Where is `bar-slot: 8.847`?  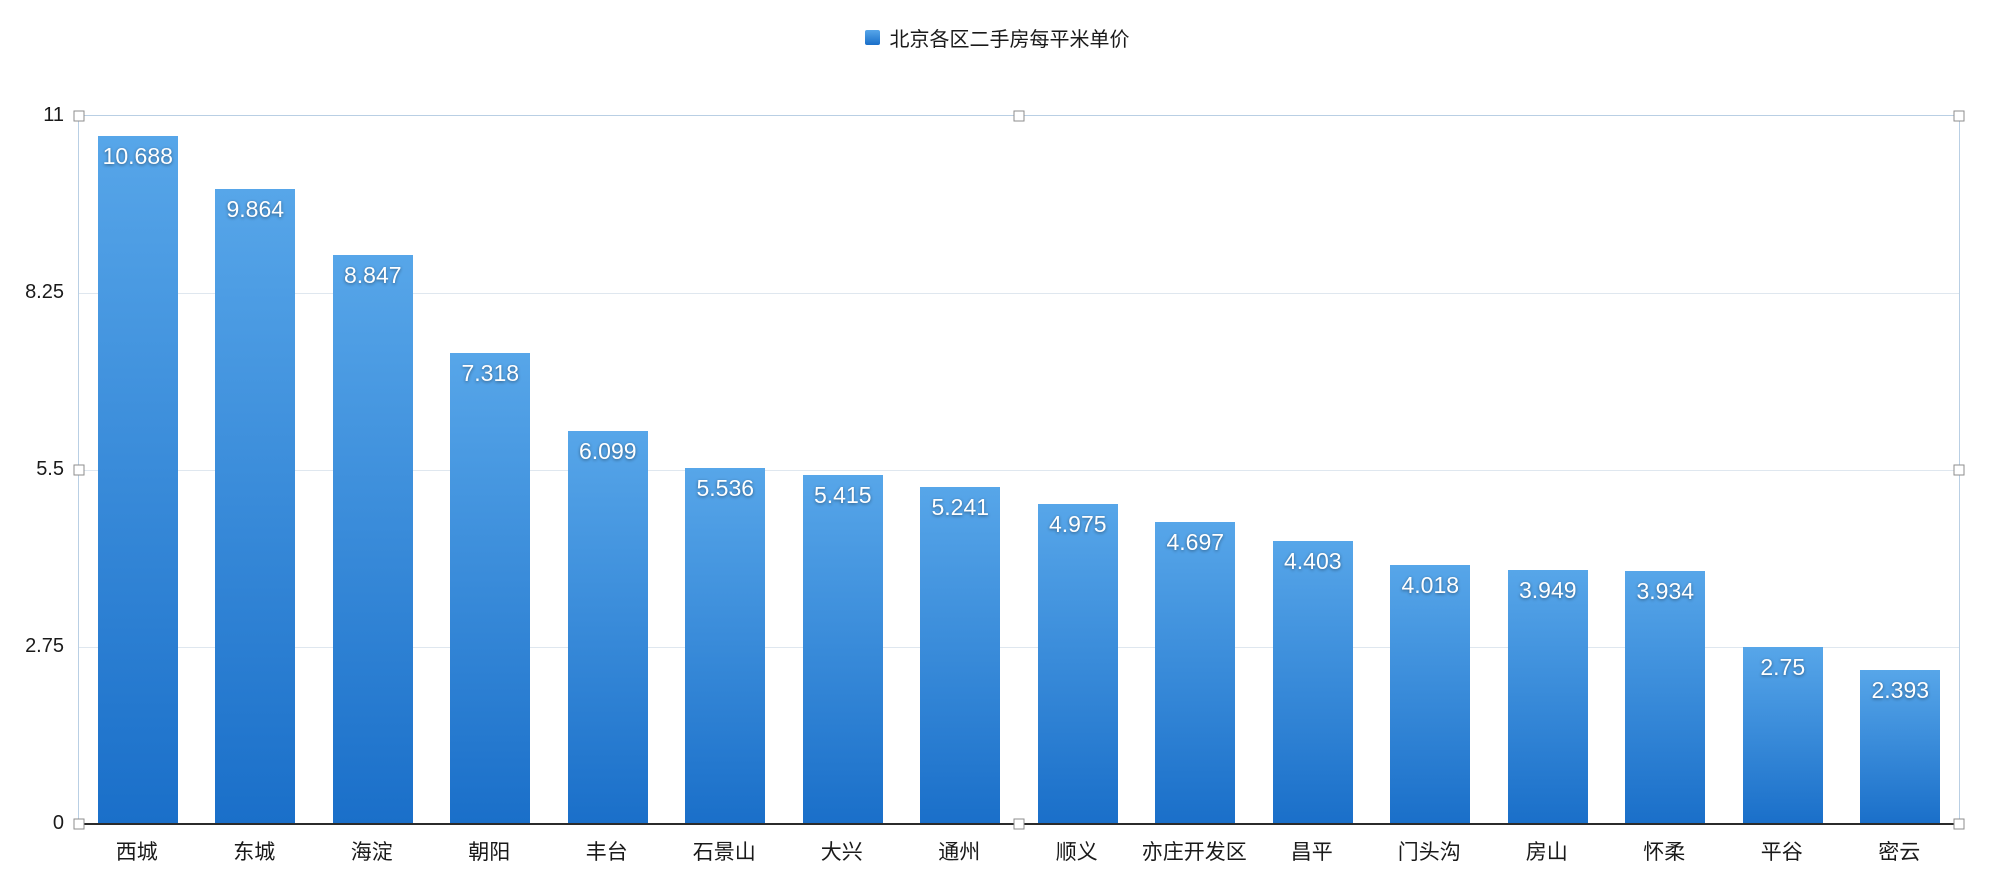
bar-slot: 8.847 is located at coordinates (373, 470).